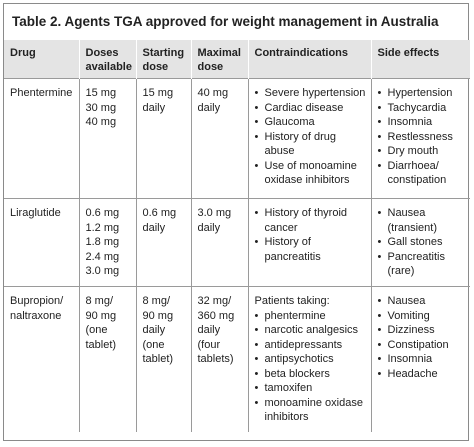 Image resolution: width=474 pixels, height=447 pixels. I want to click on header-contraindications: Contraindications, so click(309, 59).